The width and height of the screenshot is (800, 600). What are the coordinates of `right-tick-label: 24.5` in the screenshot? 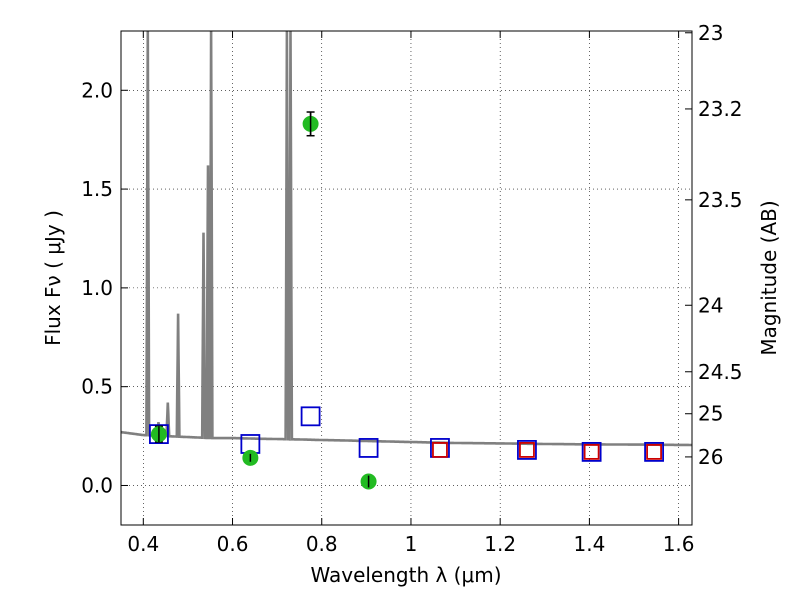 It's located at (720, 372).